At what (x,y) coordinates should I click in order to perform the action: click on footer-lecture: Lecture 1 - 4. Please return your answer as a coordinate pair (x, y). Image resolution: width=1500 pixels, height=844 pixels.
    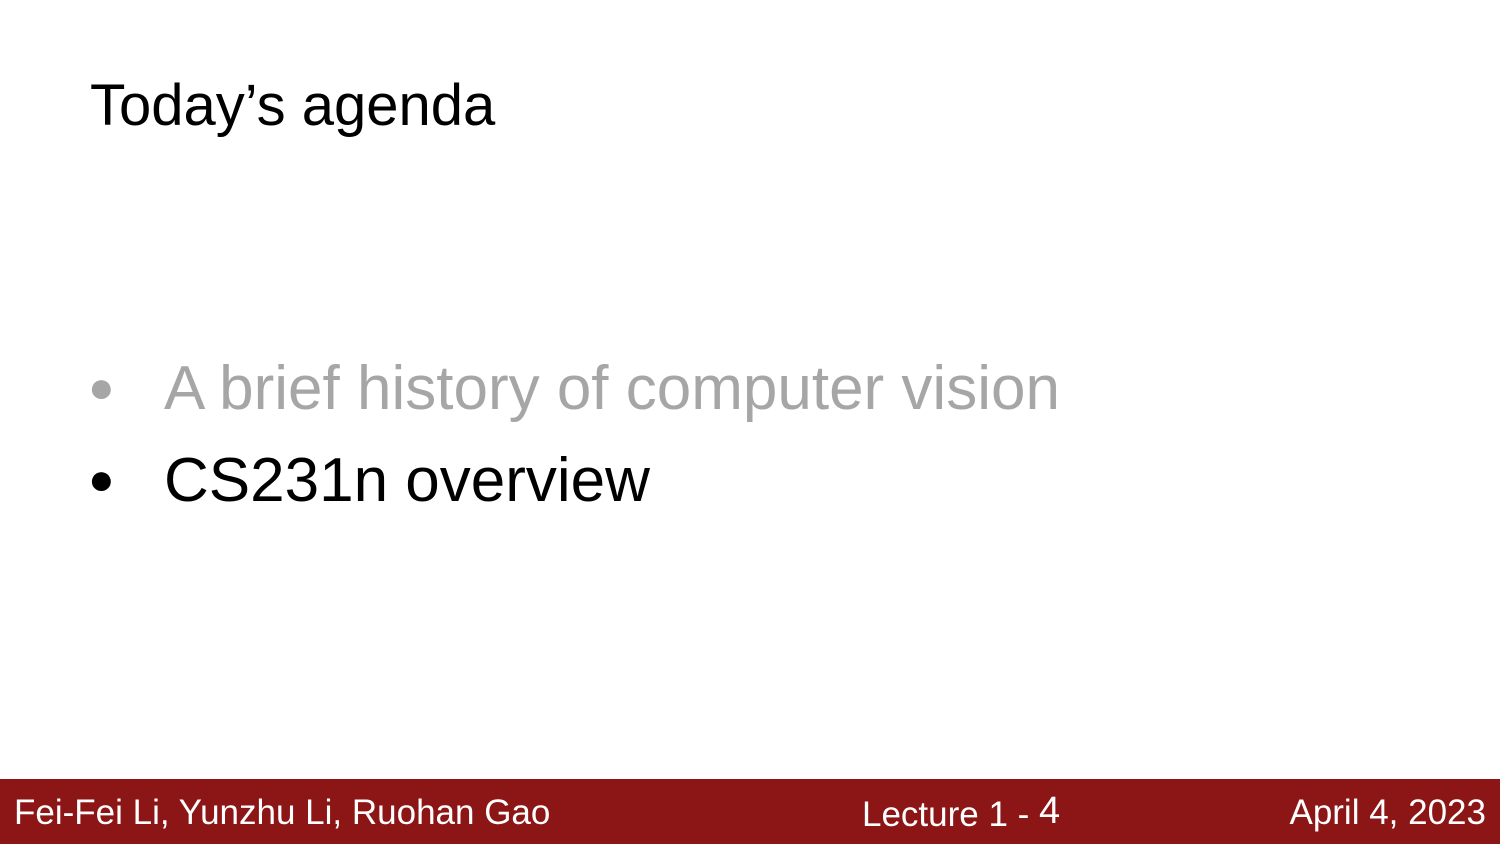
    Looking at the image, I should click on (961, 813).